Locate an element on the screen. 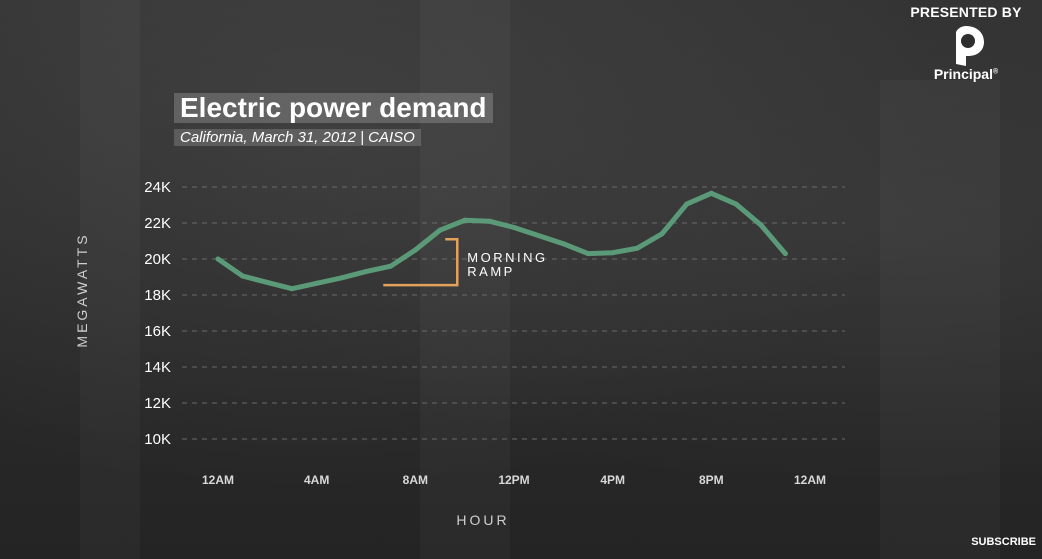 The width and height of the screenshot is (1042, 559). morning-ramp-bracket is located at coordinates (421, 262).